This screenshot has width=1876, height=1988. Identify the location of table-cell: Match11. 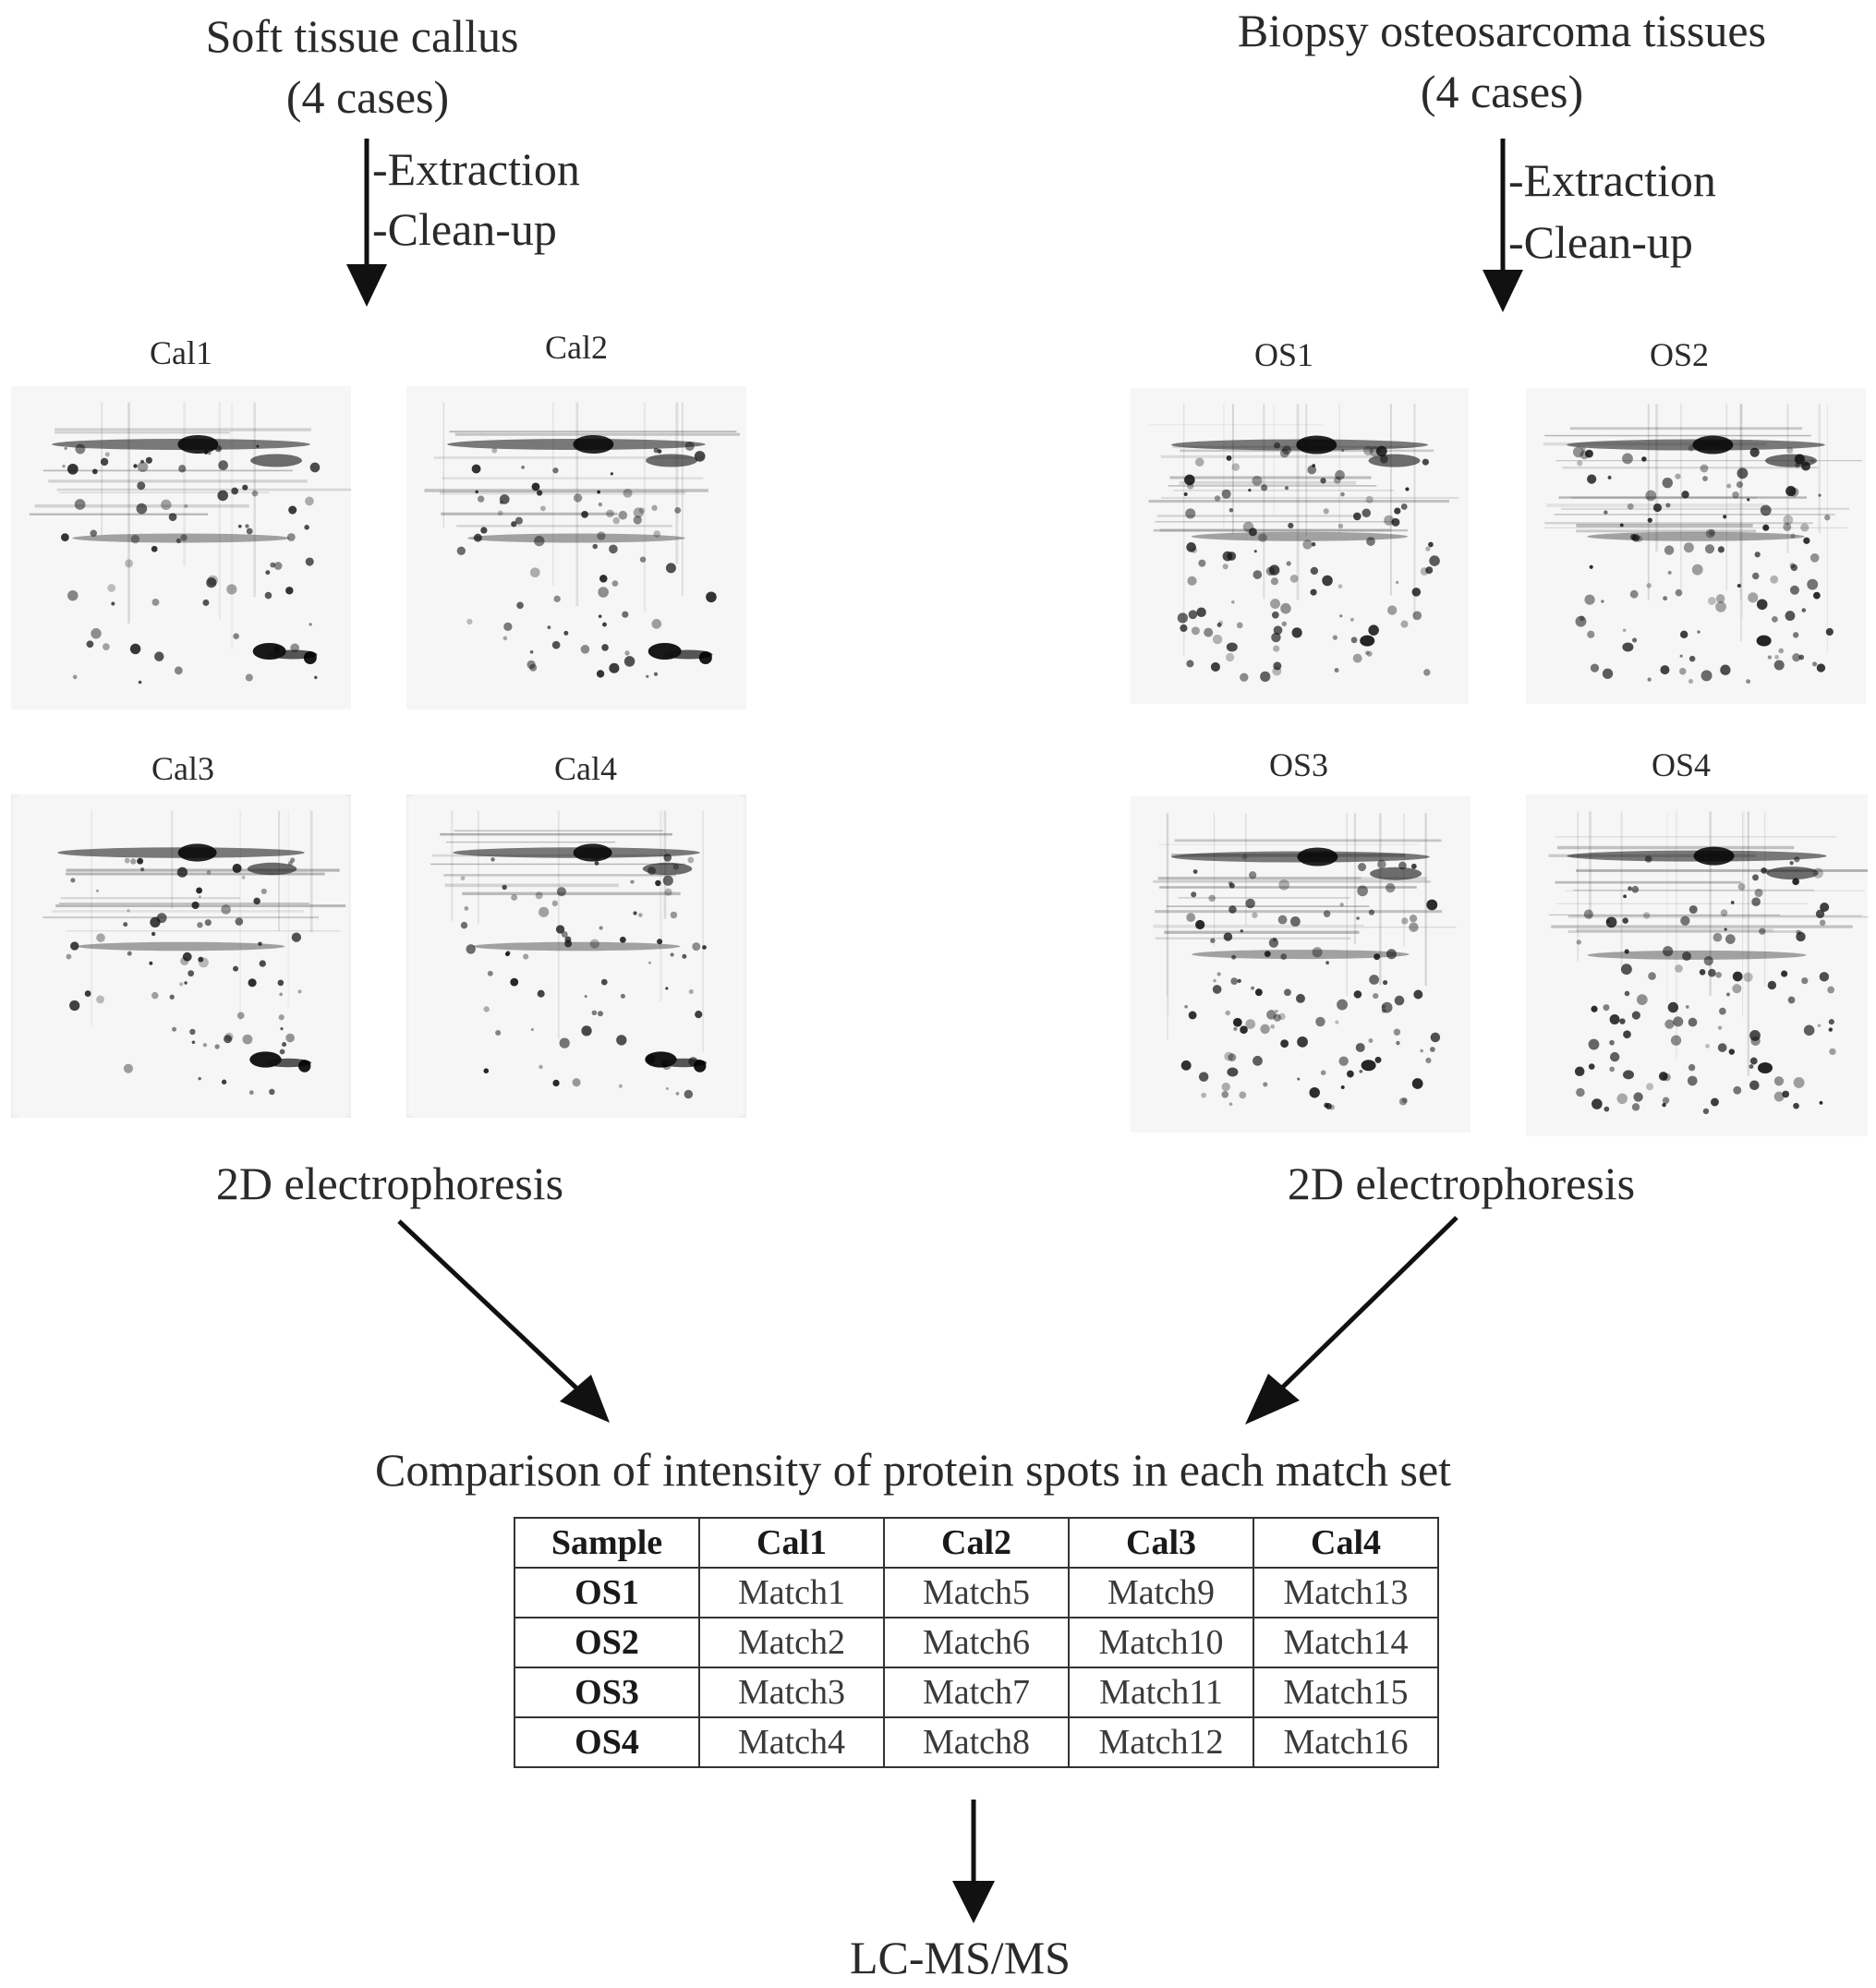
(1161, 1692).